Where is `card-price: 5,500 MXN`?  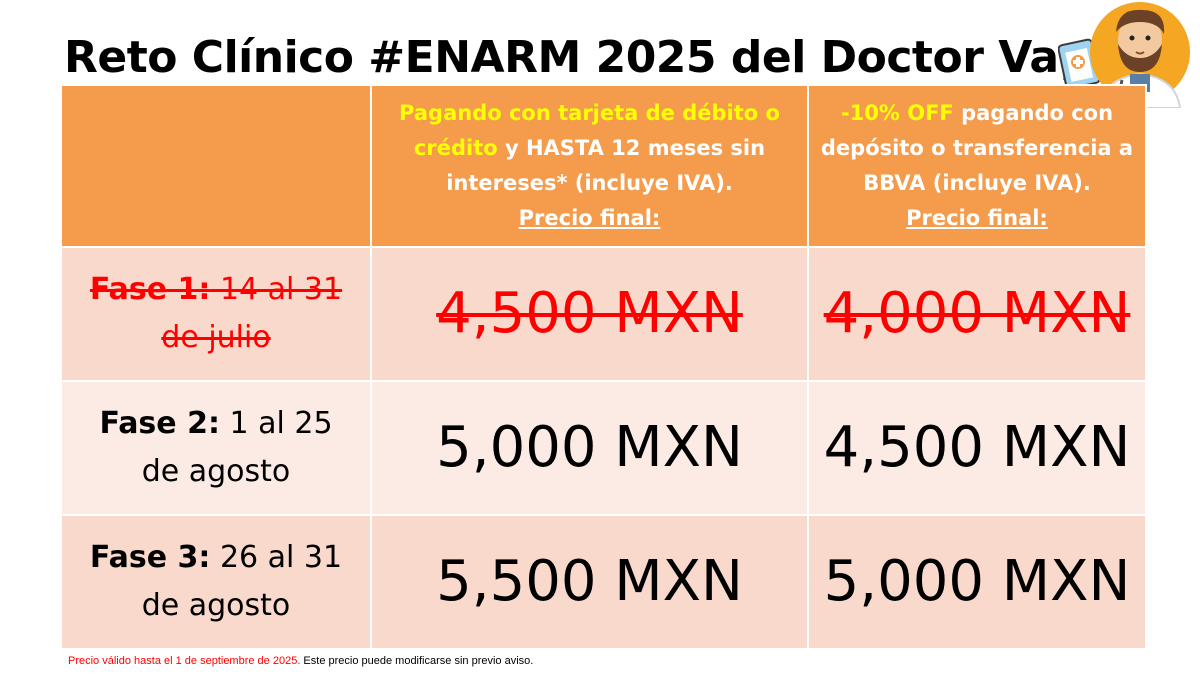 card-price: 5,500 MXN is located at coordinates (589, 581).